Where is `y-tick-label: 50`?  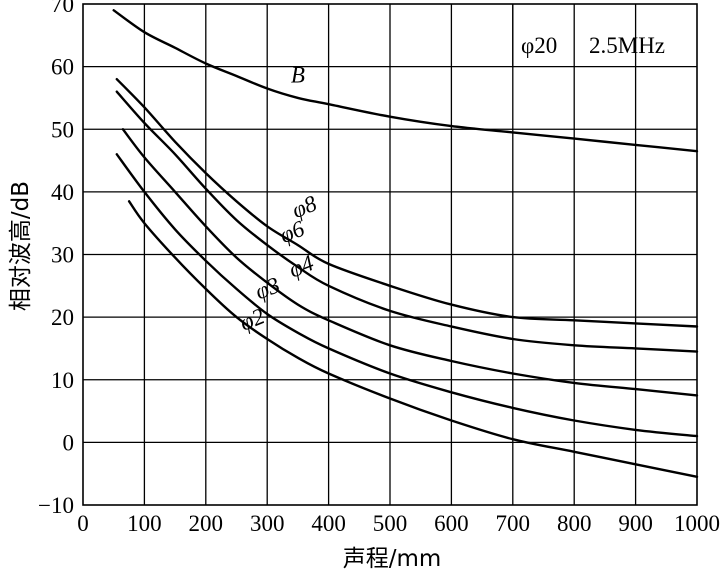 y-tick-label: 50 is located at coordinates (62, 129).